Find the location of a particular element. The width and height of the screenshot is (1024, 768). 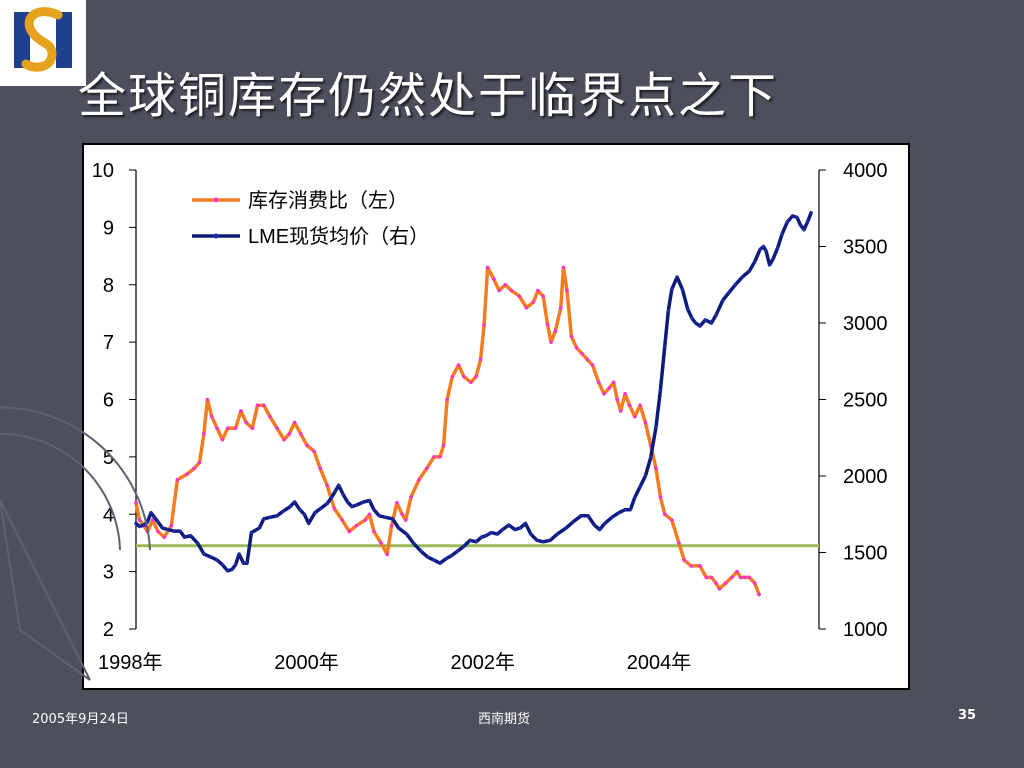

left-y-tick-label: 6 is located at coordinates (108, 401).